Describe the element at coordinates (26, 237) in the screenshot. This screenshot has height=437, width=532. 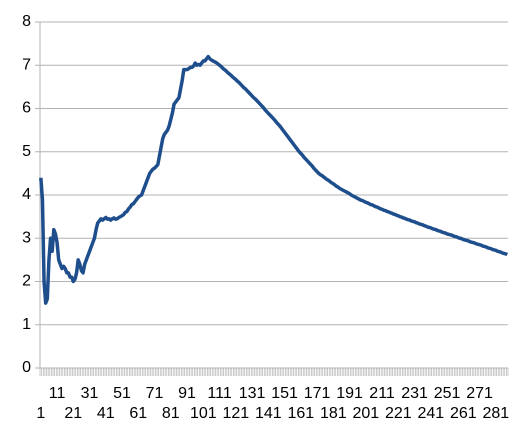
I see `y-tick-label: 3` at that location.